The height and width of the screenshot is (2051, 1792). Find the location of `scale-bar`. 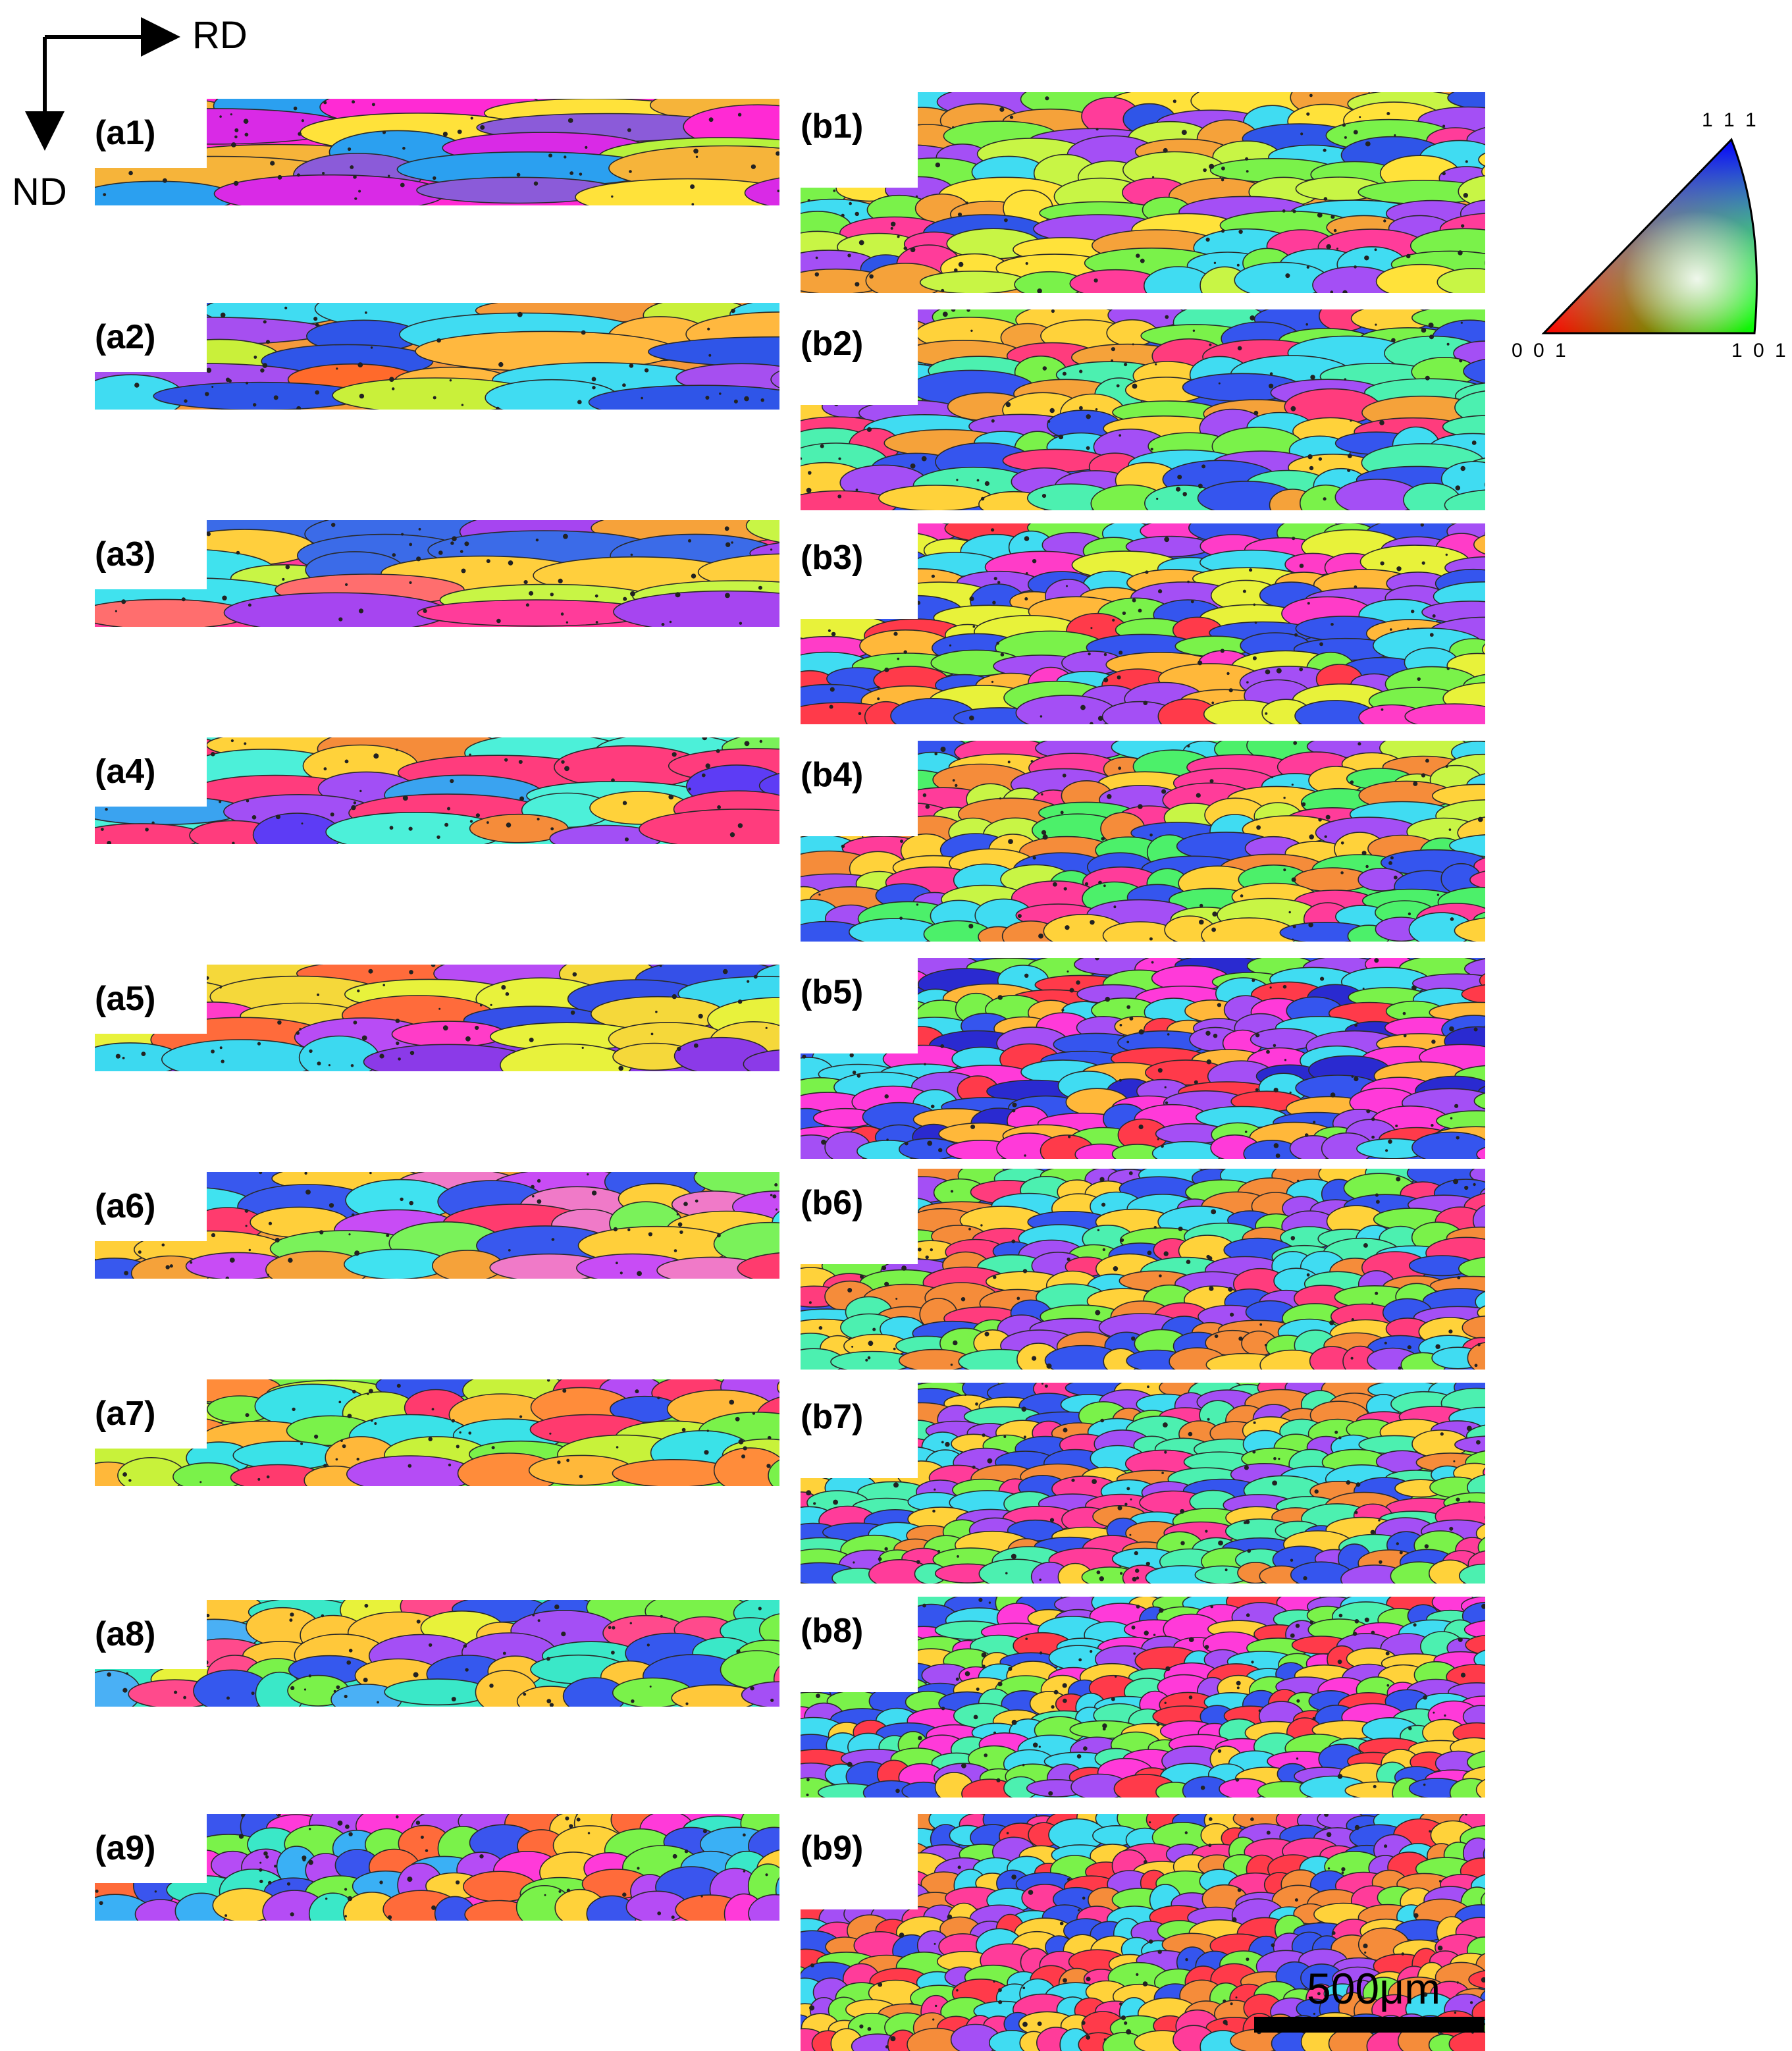

scale-bar is located at coordinates (1370, 2025).